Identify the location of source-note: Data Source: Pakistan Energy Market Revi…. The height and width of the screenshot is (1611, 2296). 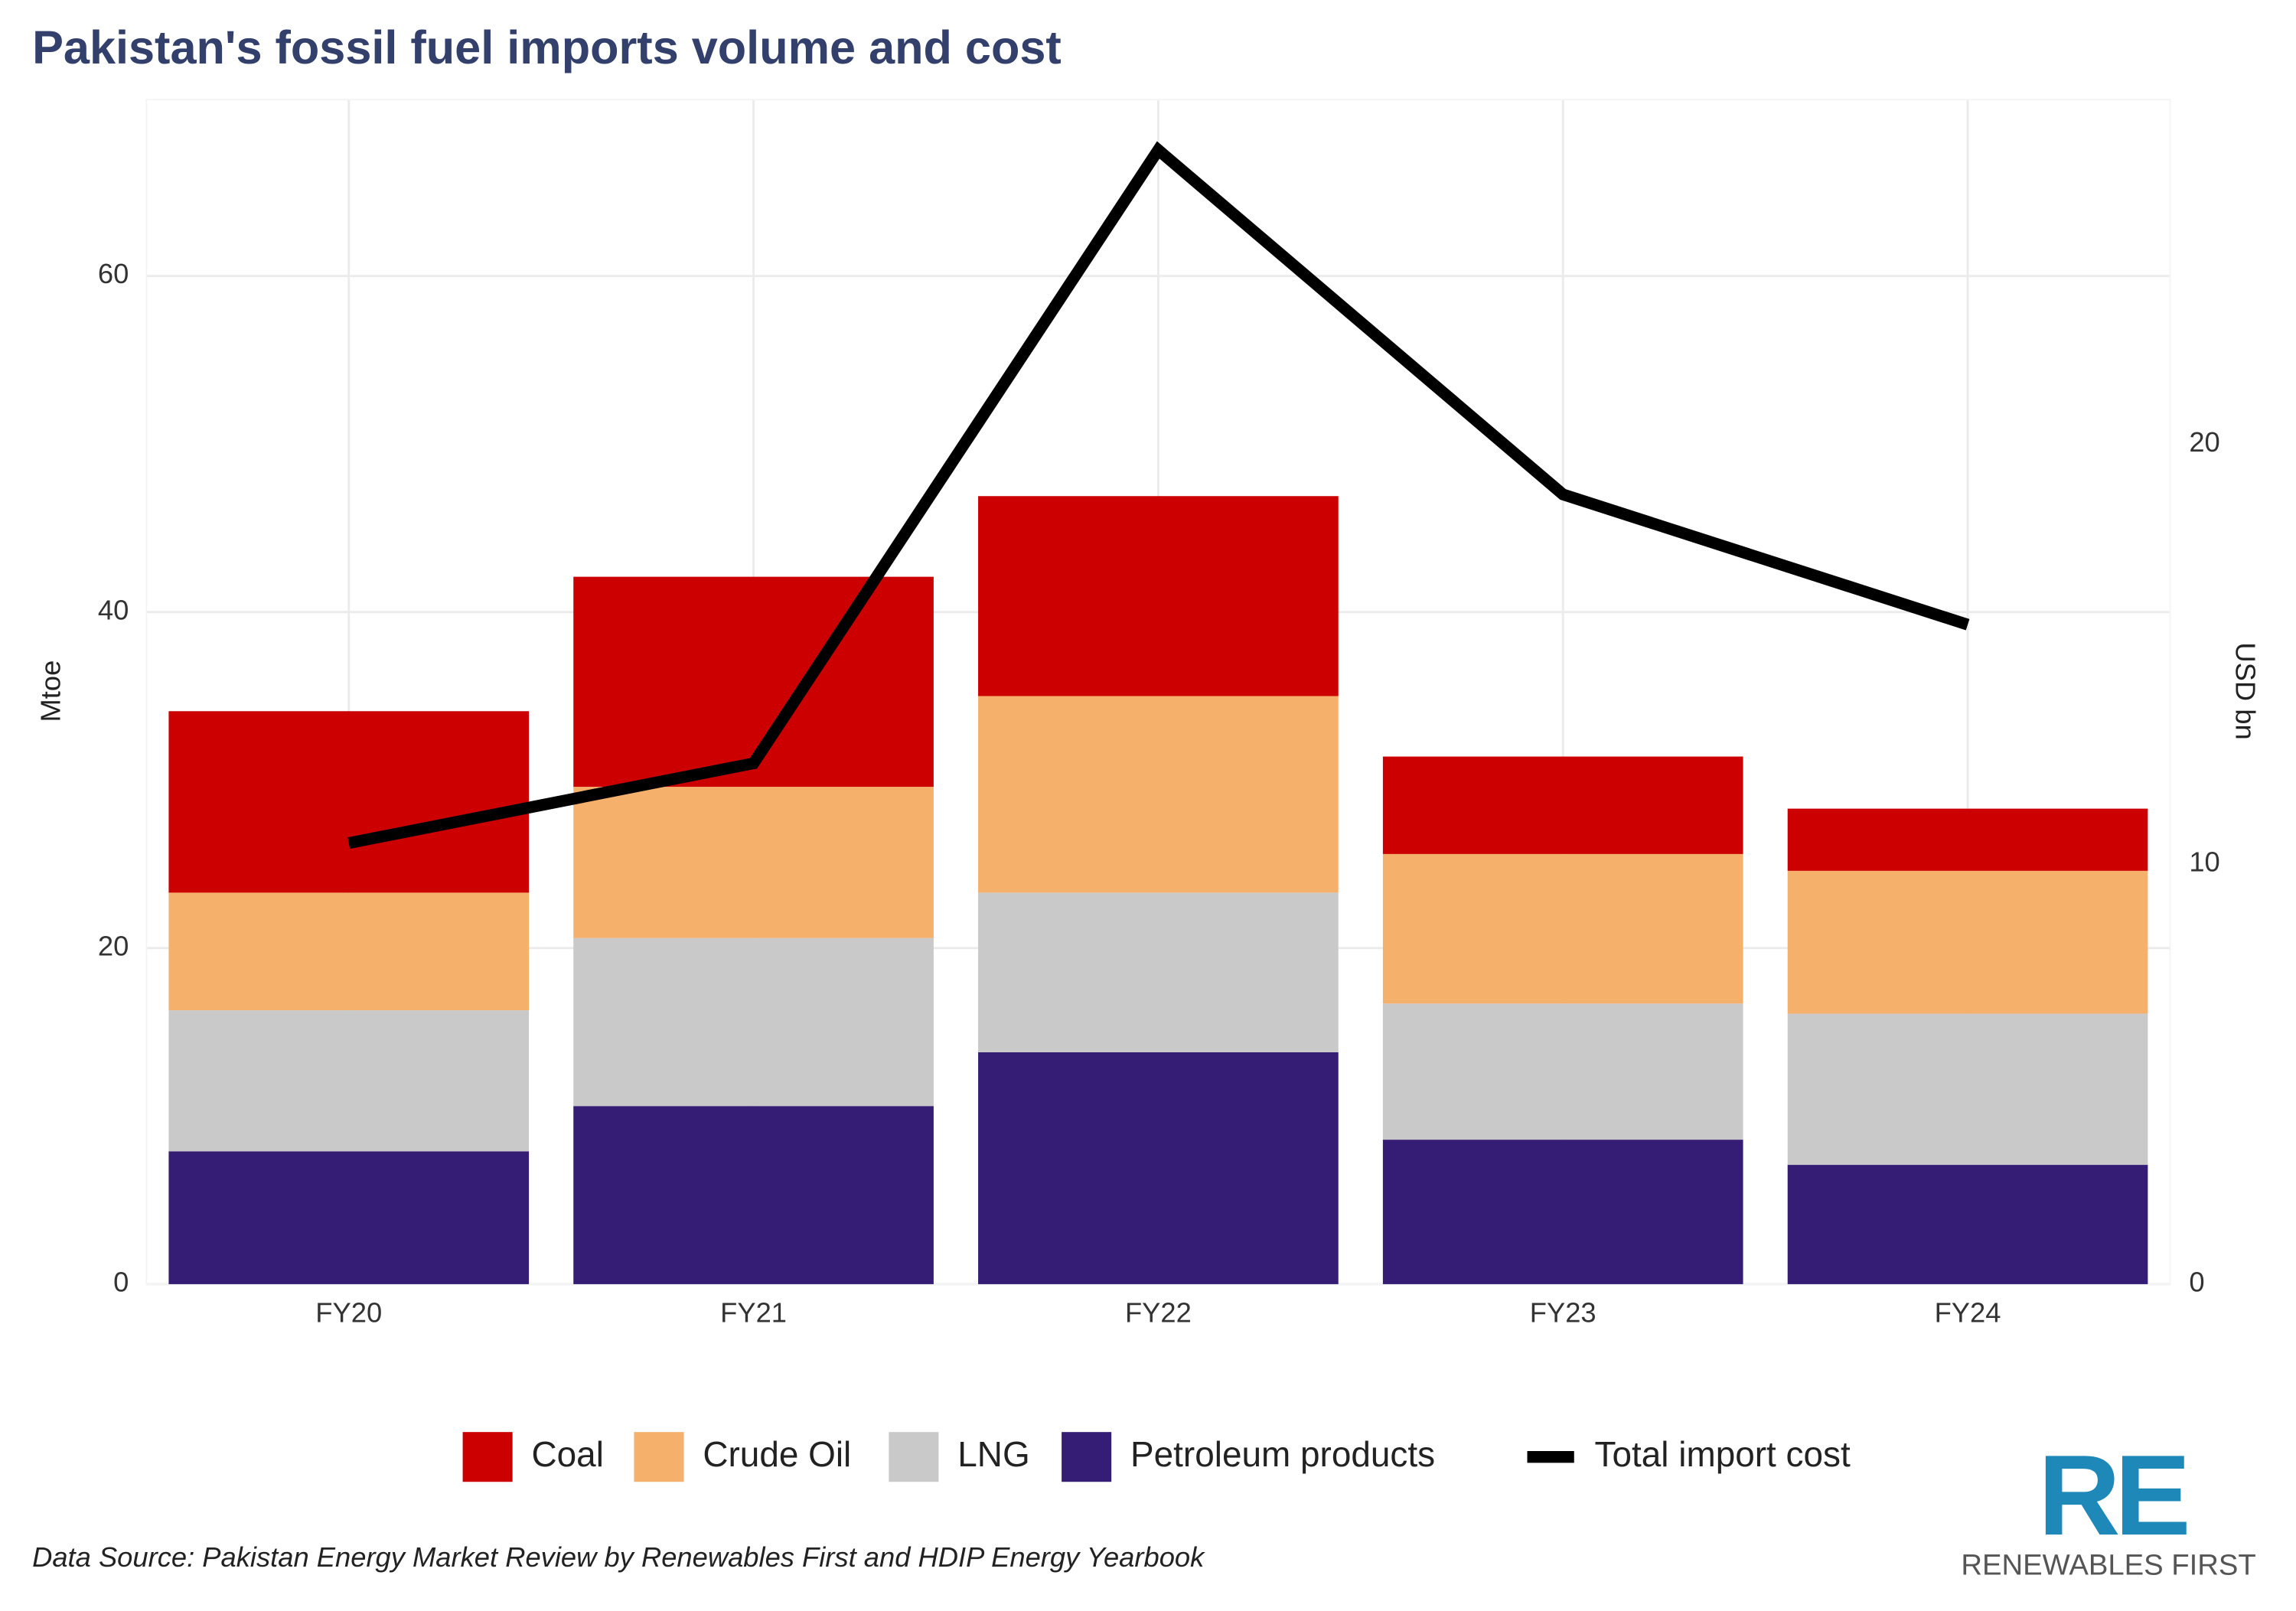
(618, 1557).